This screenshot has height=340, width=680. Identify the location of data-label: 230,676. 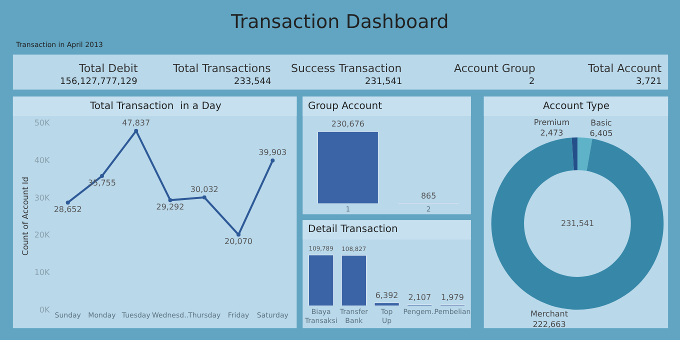
(348, 124).